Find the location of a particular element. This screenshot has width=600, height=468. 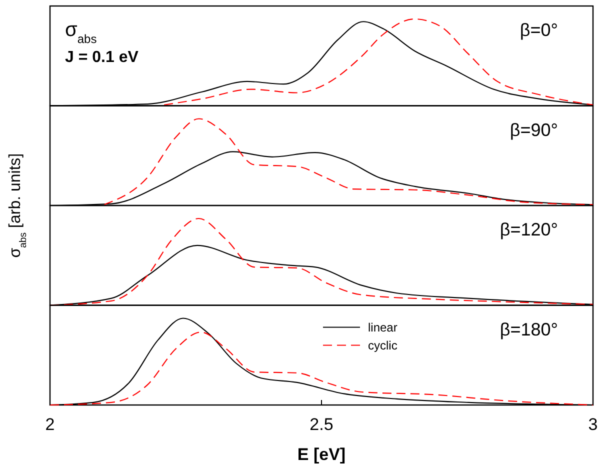

legend-label: linear is located at coordinates (383, 327).